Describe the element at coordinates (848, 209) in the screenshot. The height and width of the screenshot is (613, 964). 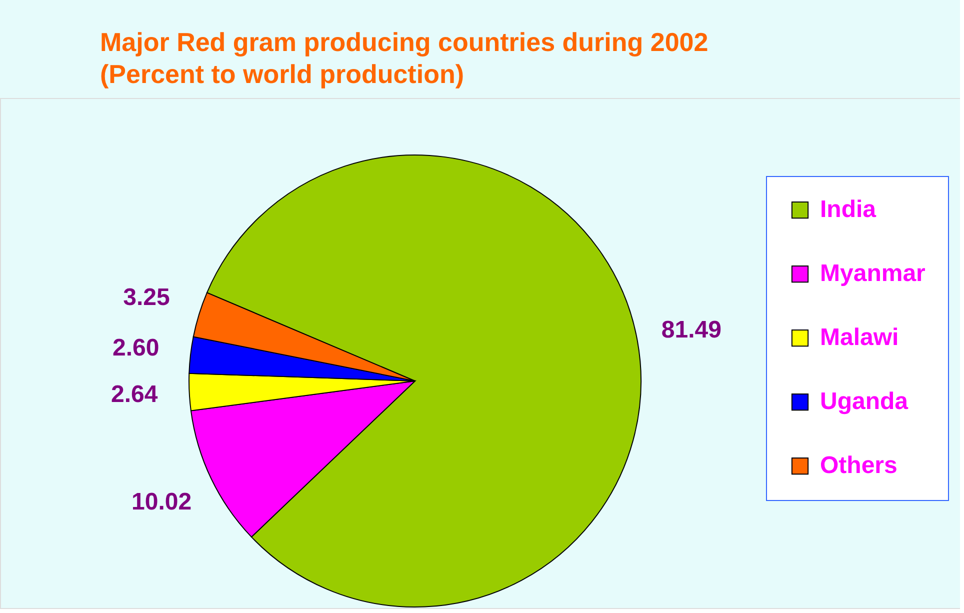
I see `legend-label: India` at that location.